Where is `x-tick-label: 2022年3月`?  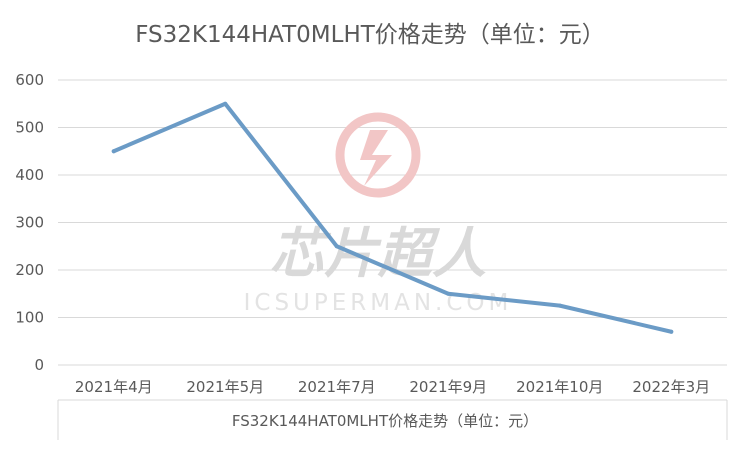 x-tick-label: 2022年3月 is located at coordinates (671, 387).